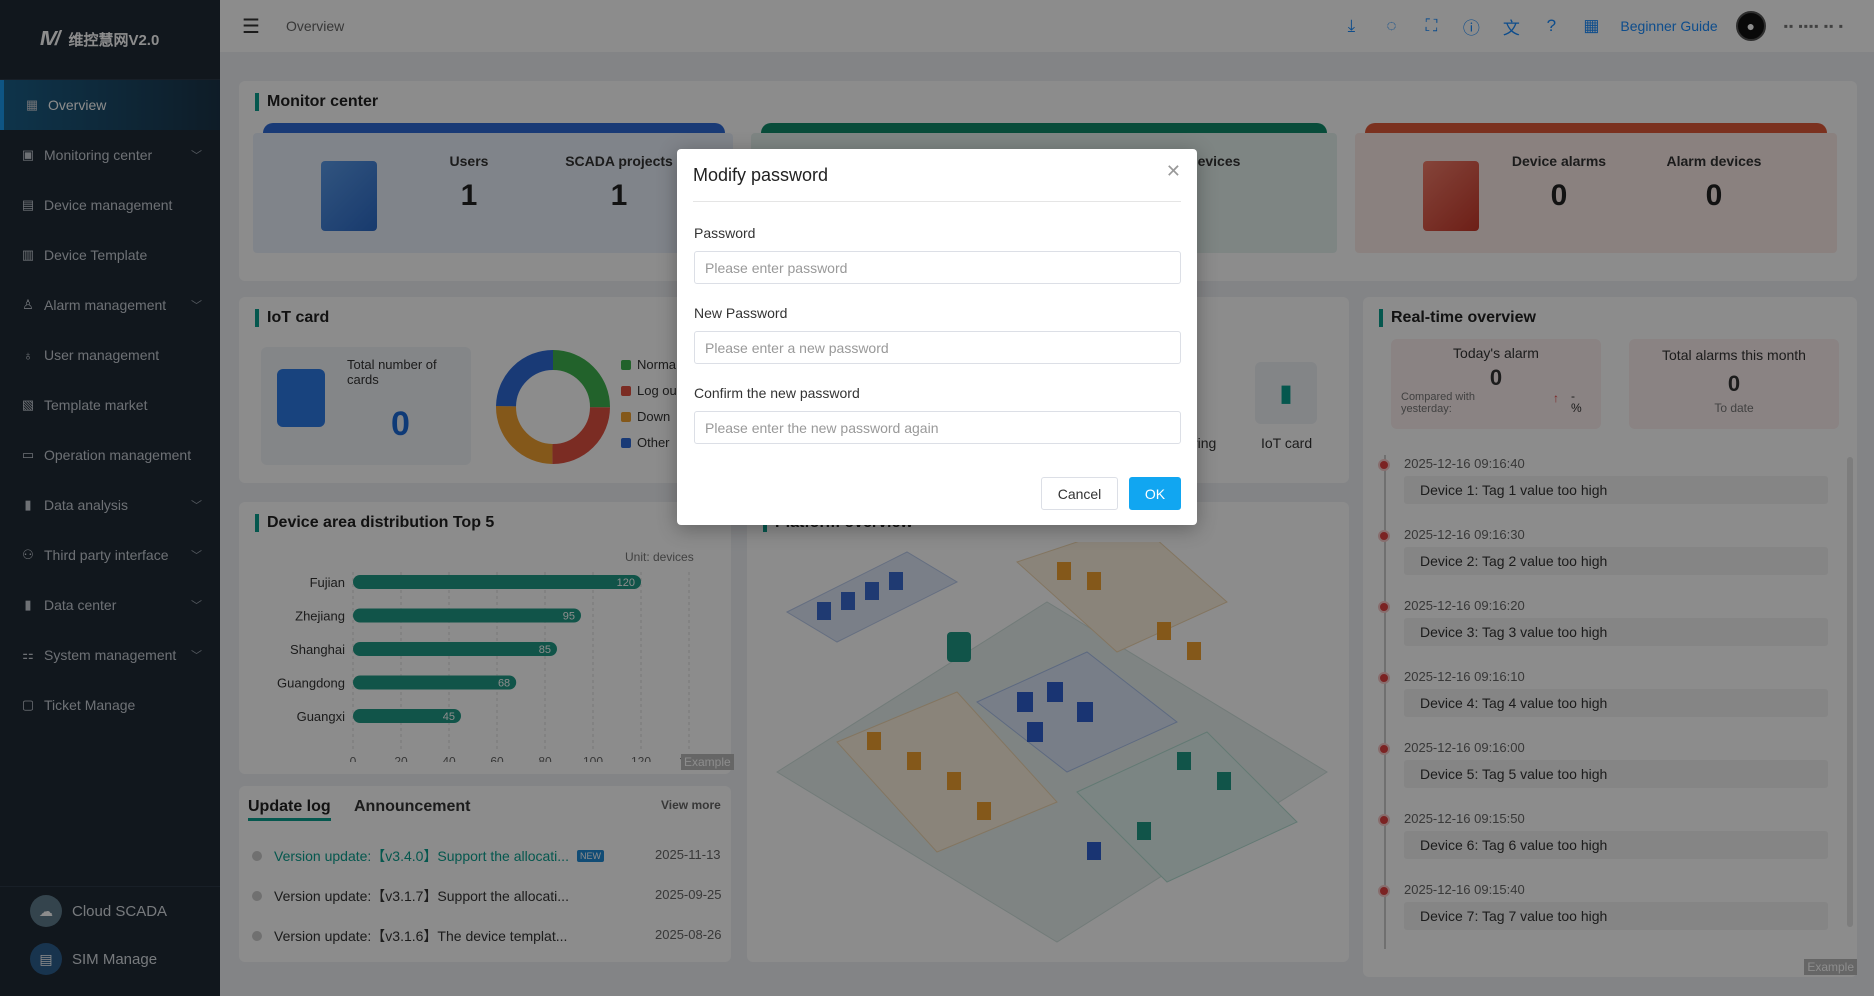 Image resolution: width=1874 pixels, height=996 pixels. I want to click on platform-illustration, so click(1052, 742).